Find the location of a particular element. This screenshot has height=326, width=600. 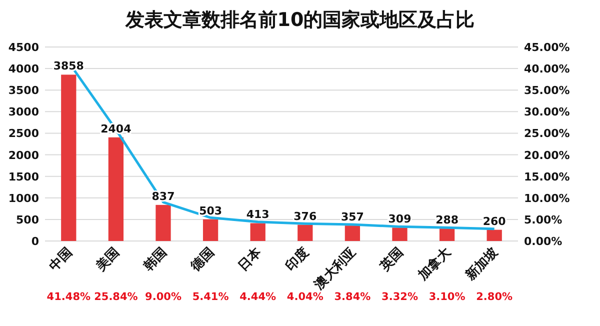

y-tick-label: 2000 is located at coordinates (24, 155).